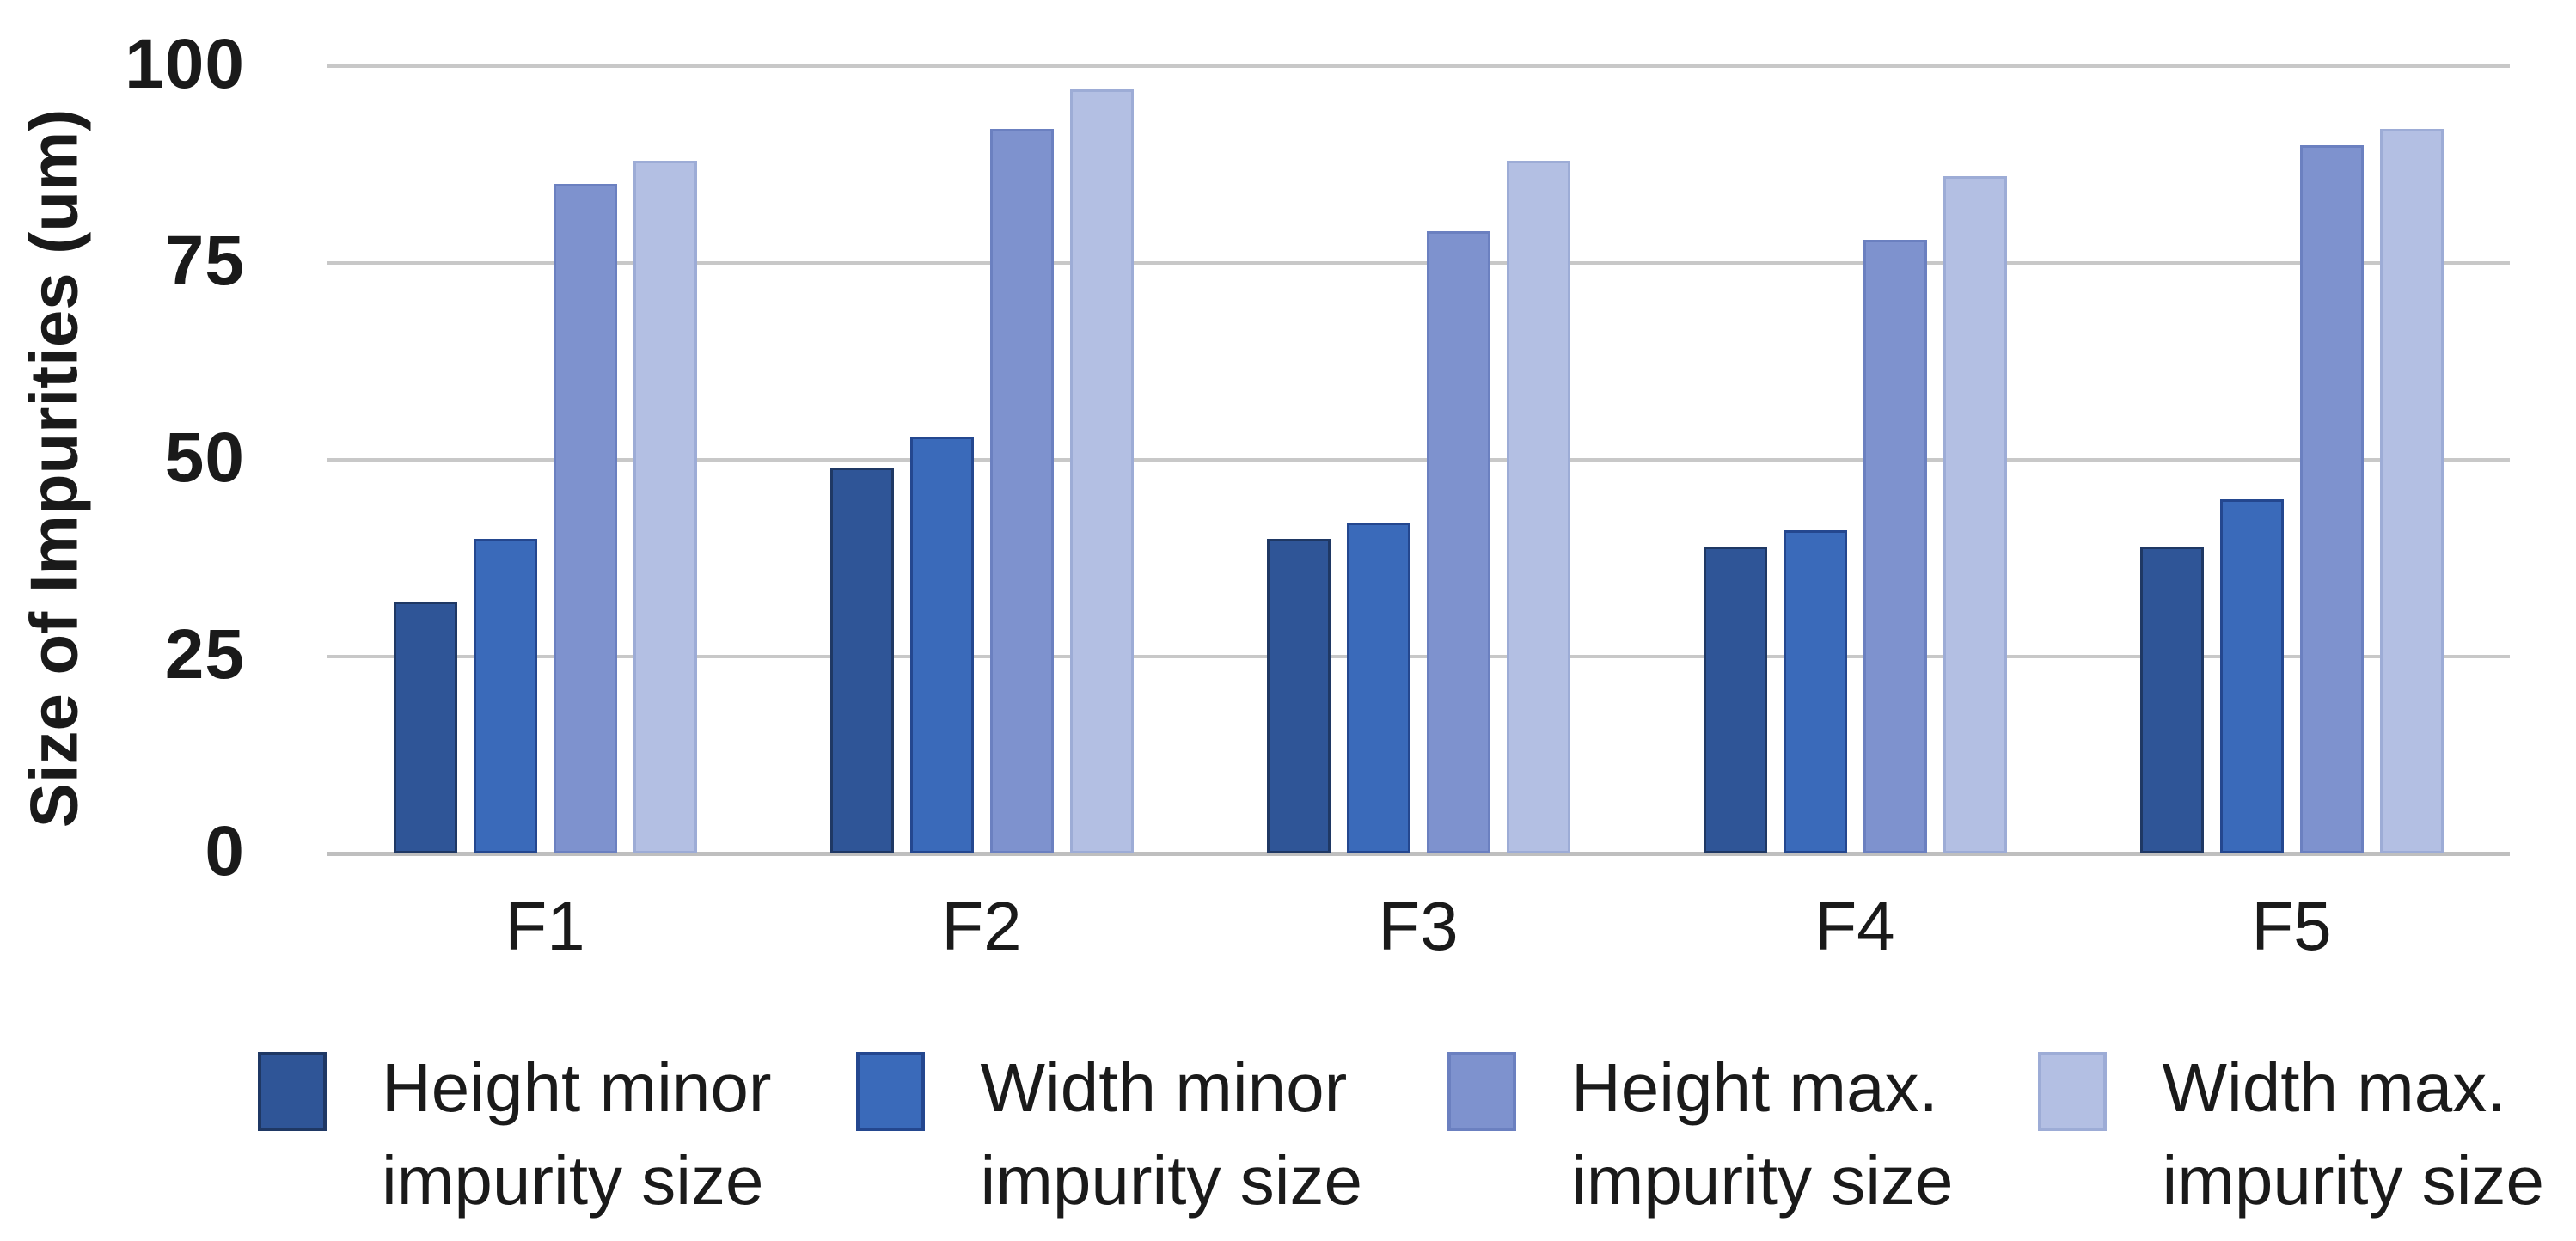 The height and width of the screenshot is (1241, 2576). What do you see at coordinates (1762, 1134) in the screenshot?
I see `legend-label: Height max. impurity size` at bounding box center [1762, 1134].